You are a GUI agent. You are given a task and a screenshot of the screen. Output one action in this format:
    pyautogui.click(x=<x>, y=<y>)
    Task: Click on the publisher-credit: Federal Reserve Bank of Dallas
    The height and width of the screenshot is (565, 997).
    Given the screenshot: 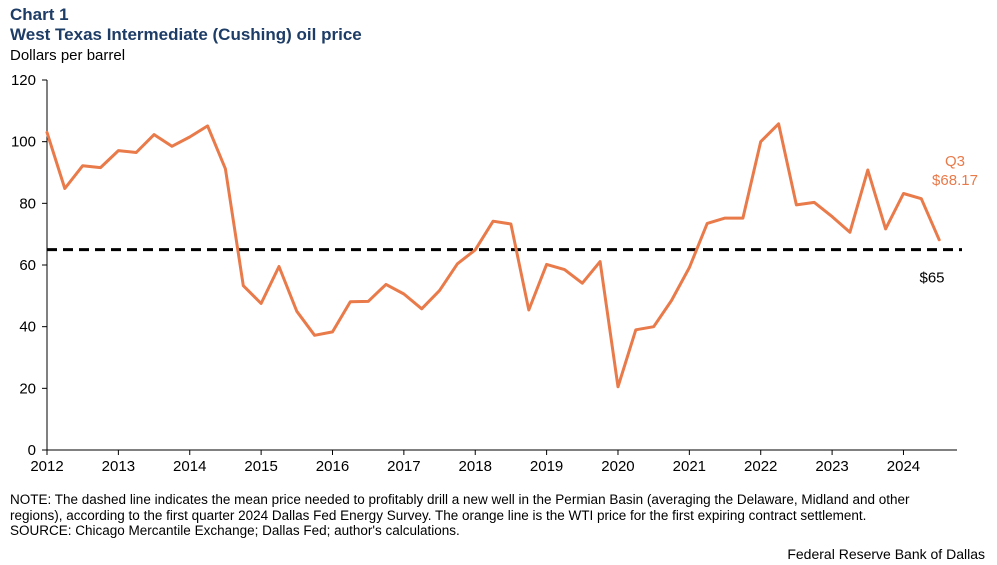 What is the action you would take?
    pyautogui.click(x=886, y=554)
    